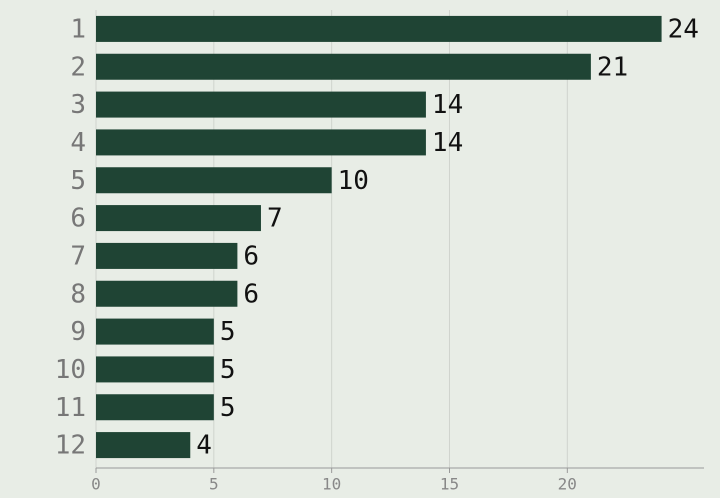 The height and width of the screenshot is (498, 720). Describe the element at coordinates (78, 105) in the screenshot. I see `y-tick-label: 3` at that location.